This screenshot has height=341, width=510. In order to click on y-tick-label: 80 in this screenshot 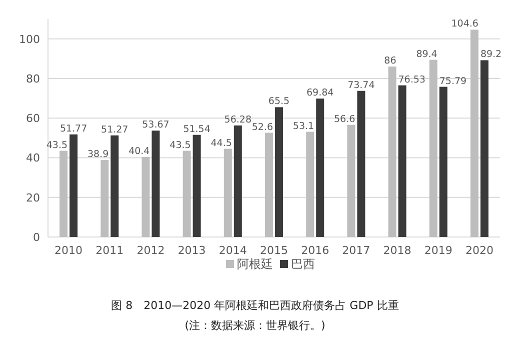, I will do `click(33, 79)`.